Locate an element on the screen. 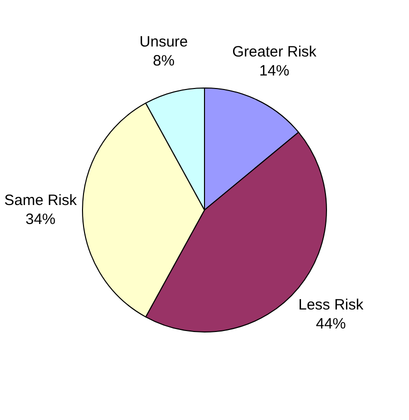 The image size is (409, 420). data-label: 8% is located at coordinates (163, 61).